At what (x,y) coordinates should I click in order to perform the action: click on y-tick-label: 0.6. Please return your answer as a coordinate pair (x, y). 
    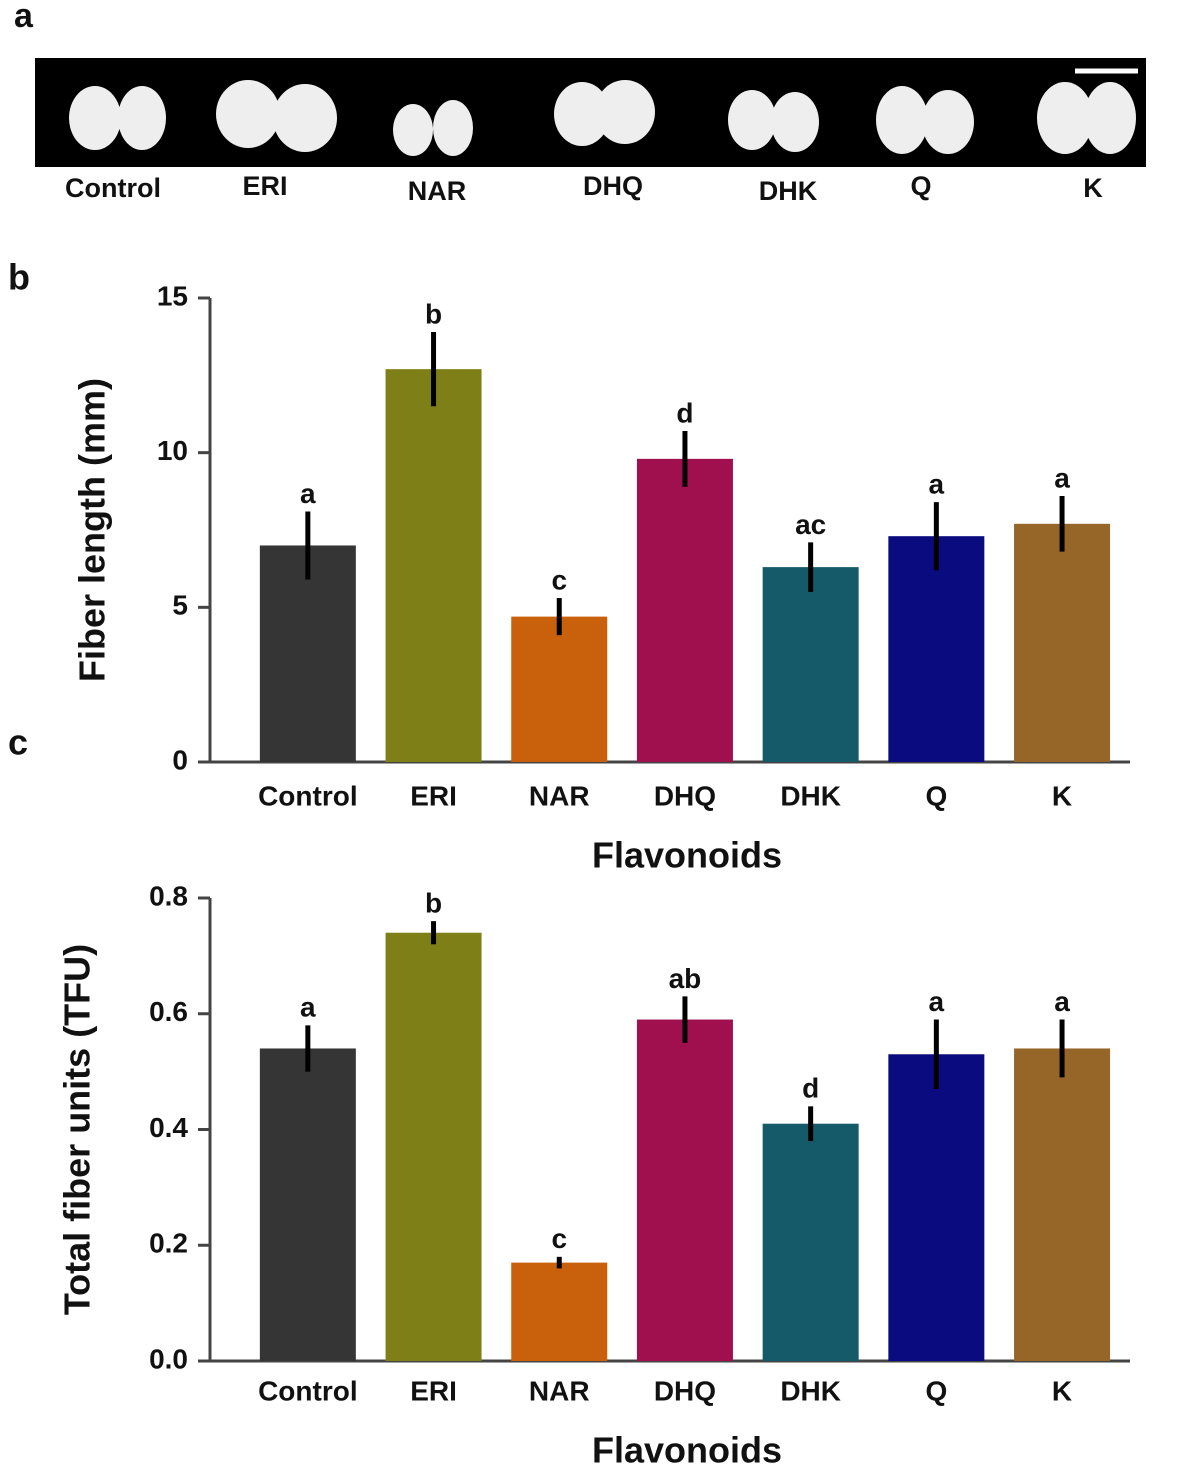
    Looking at the image, I should click on (168, 1011).